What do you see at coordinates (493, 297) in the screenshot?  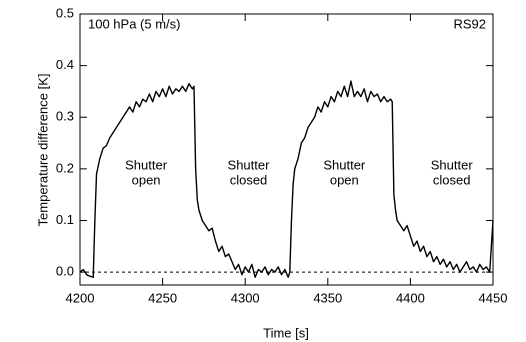 I see `x-tick-label: 4450` at bounding box center [493, 297].